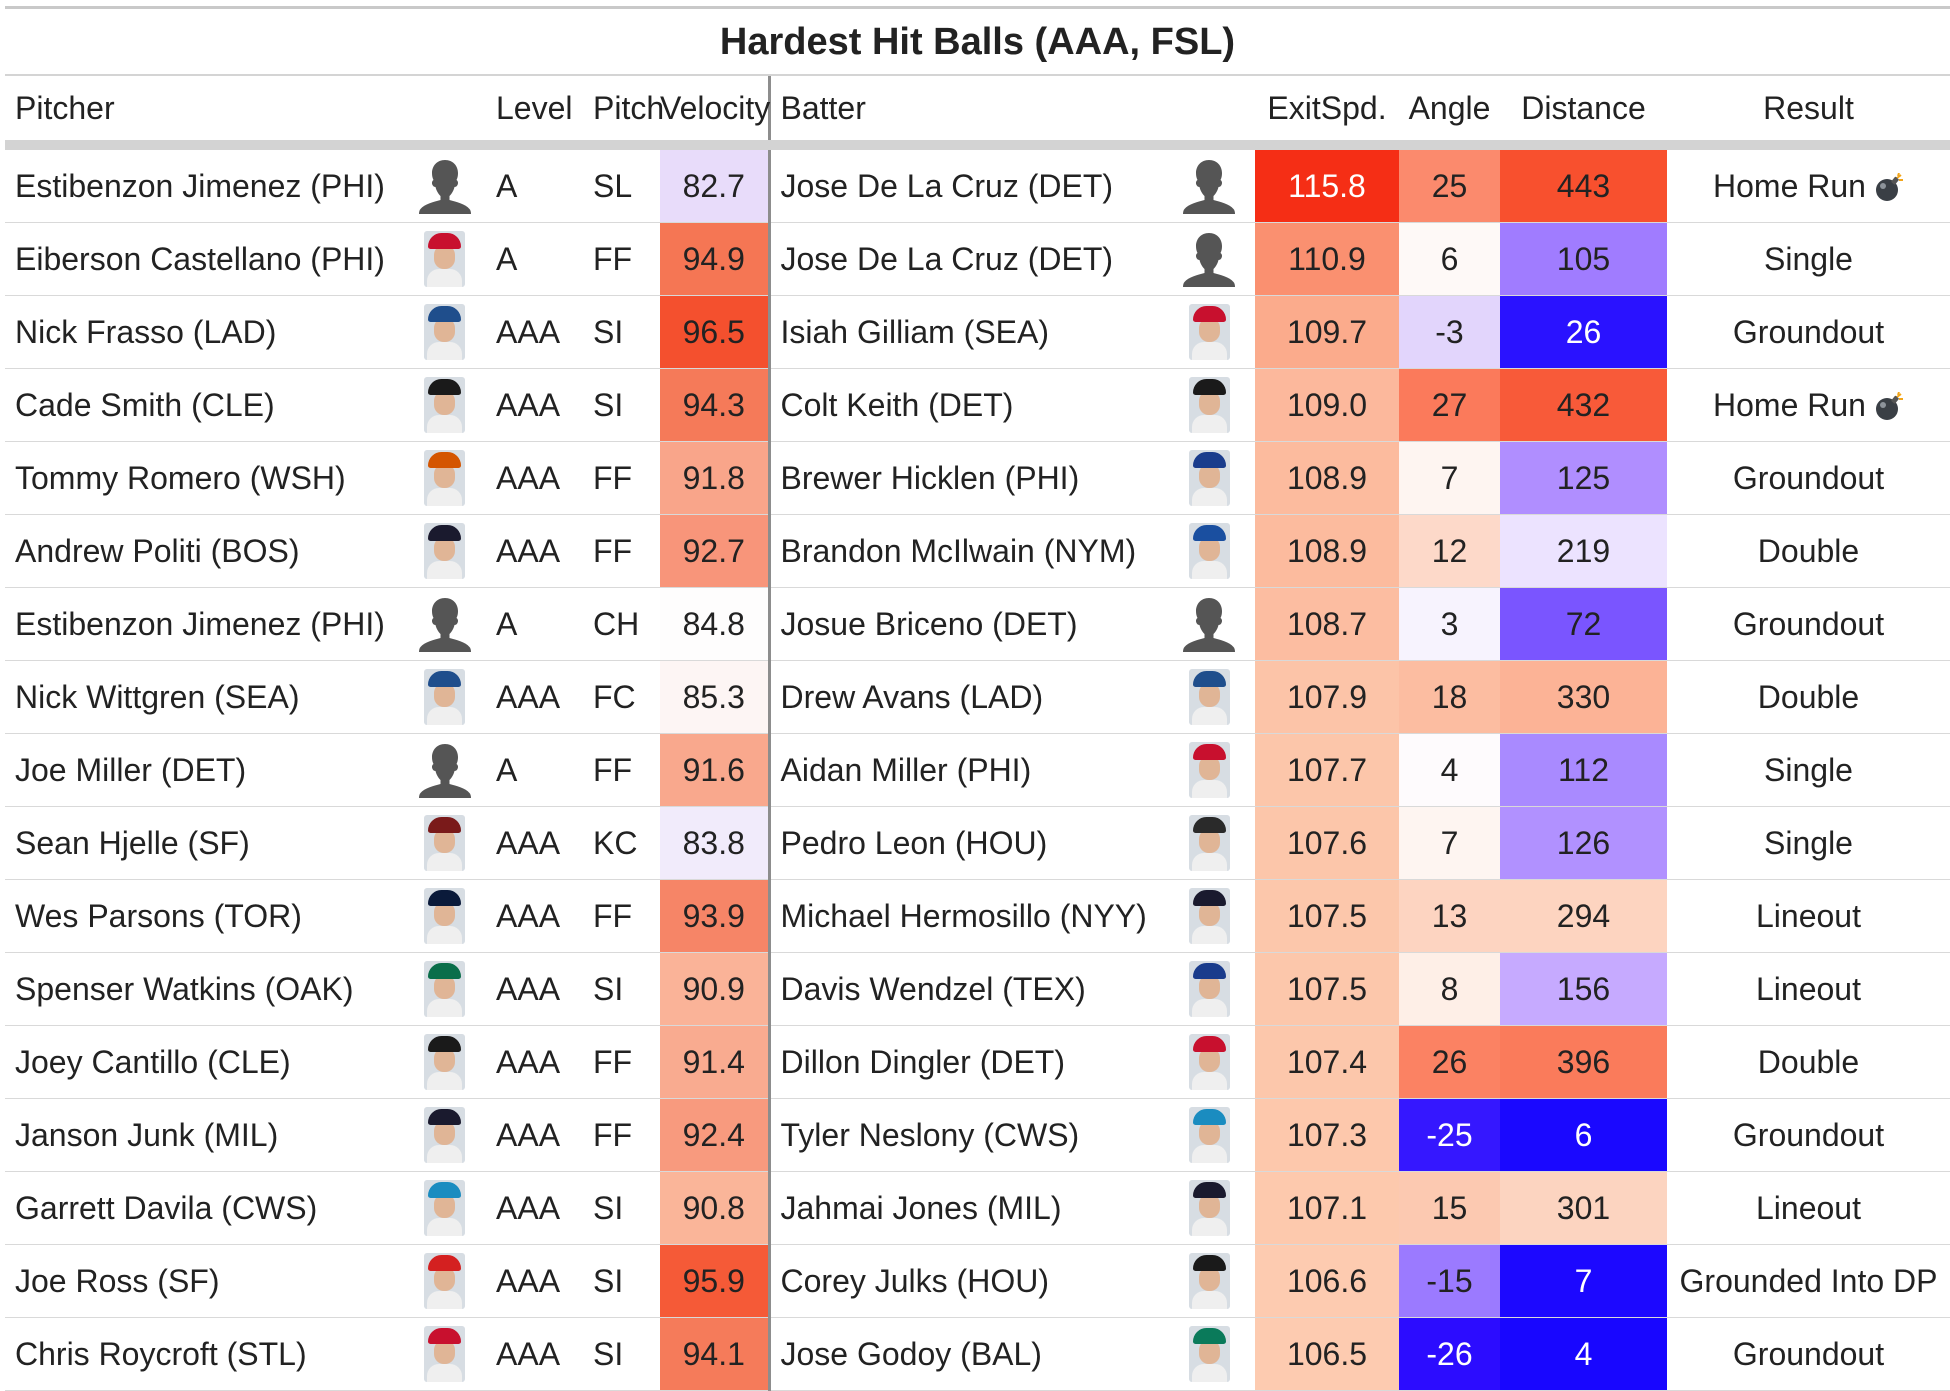 The height and width of the screenshot is (1391, 1950). What do you see at coordinates (715, 405) in the screenshot?
I see `velocity-cell: 94.3` at bounding box center [715, 405].